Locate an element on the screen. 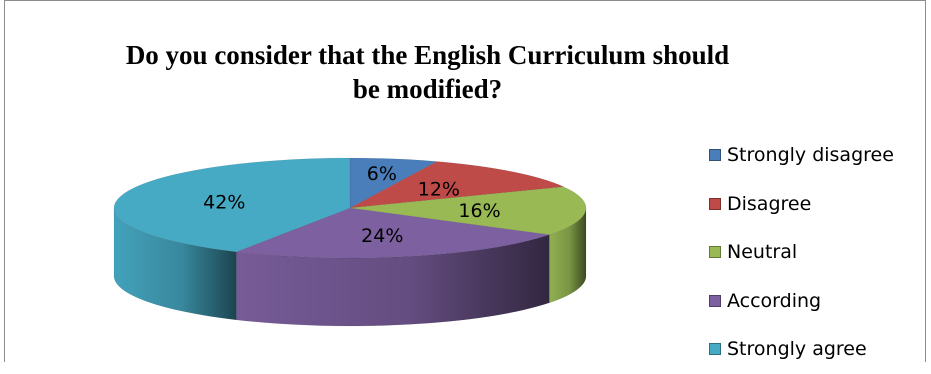 The height and width of the screenshot is (374, 931). pie-label-disagree: 12% is located at coordinates (439, 189).